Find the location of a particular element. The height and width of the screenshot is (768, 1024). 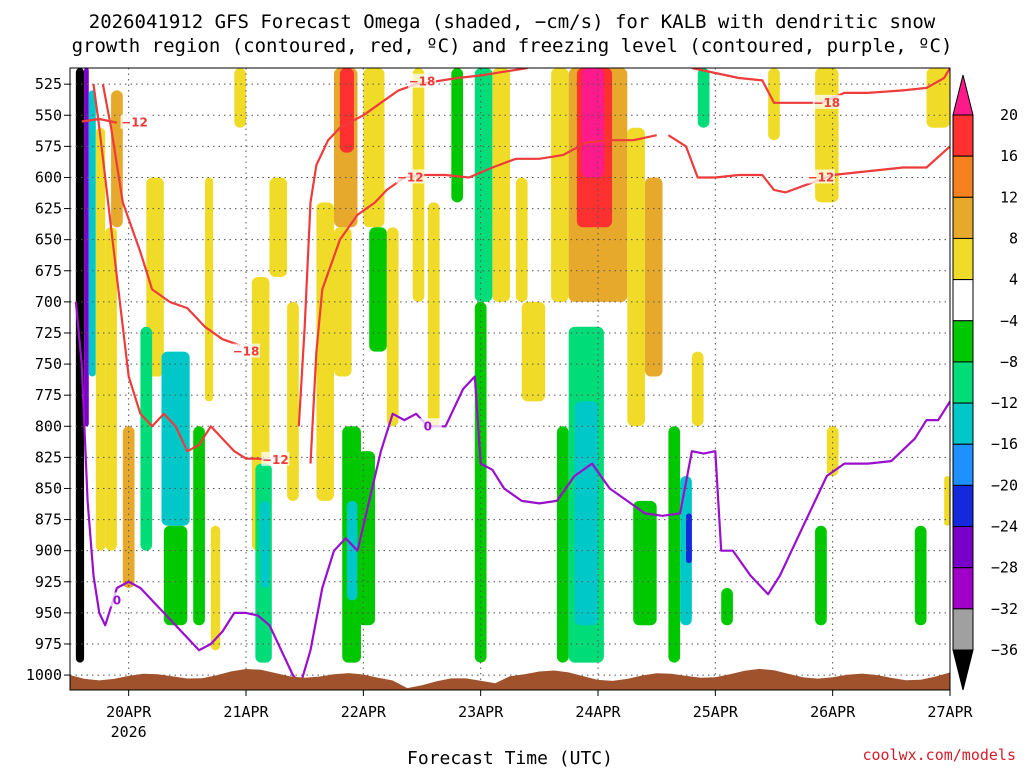

contour-dgz-m12-right is located at coordinates (808, 164).